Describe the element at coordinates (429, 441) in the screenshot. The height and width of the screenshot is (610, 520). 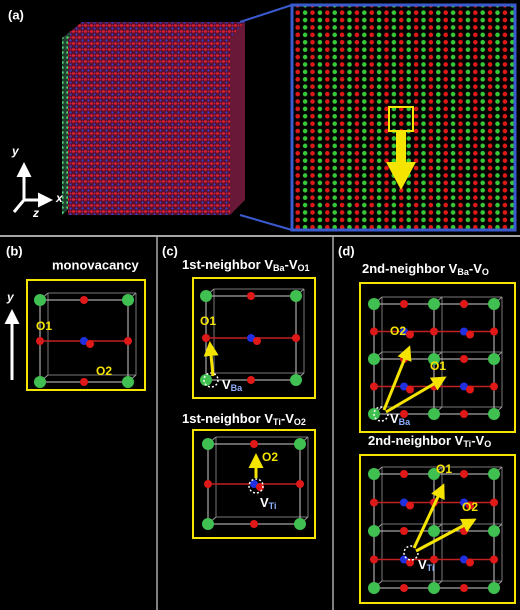
I see `panel-title: 2nd-neighbor VTi-VO` at that location.